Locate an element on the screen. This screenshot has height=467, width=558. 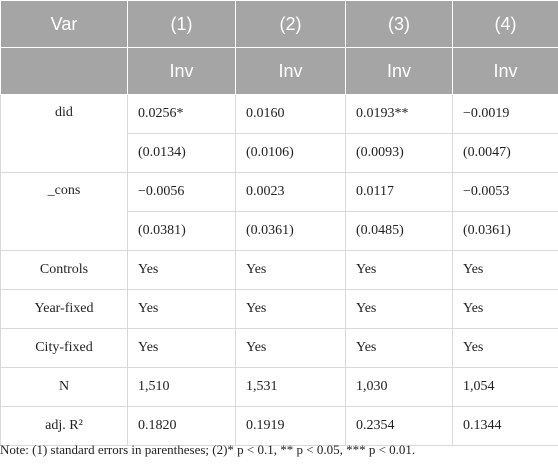
table-row: Year-fixed Yes Yes Yes Yes is located at coordinates (279, 309).